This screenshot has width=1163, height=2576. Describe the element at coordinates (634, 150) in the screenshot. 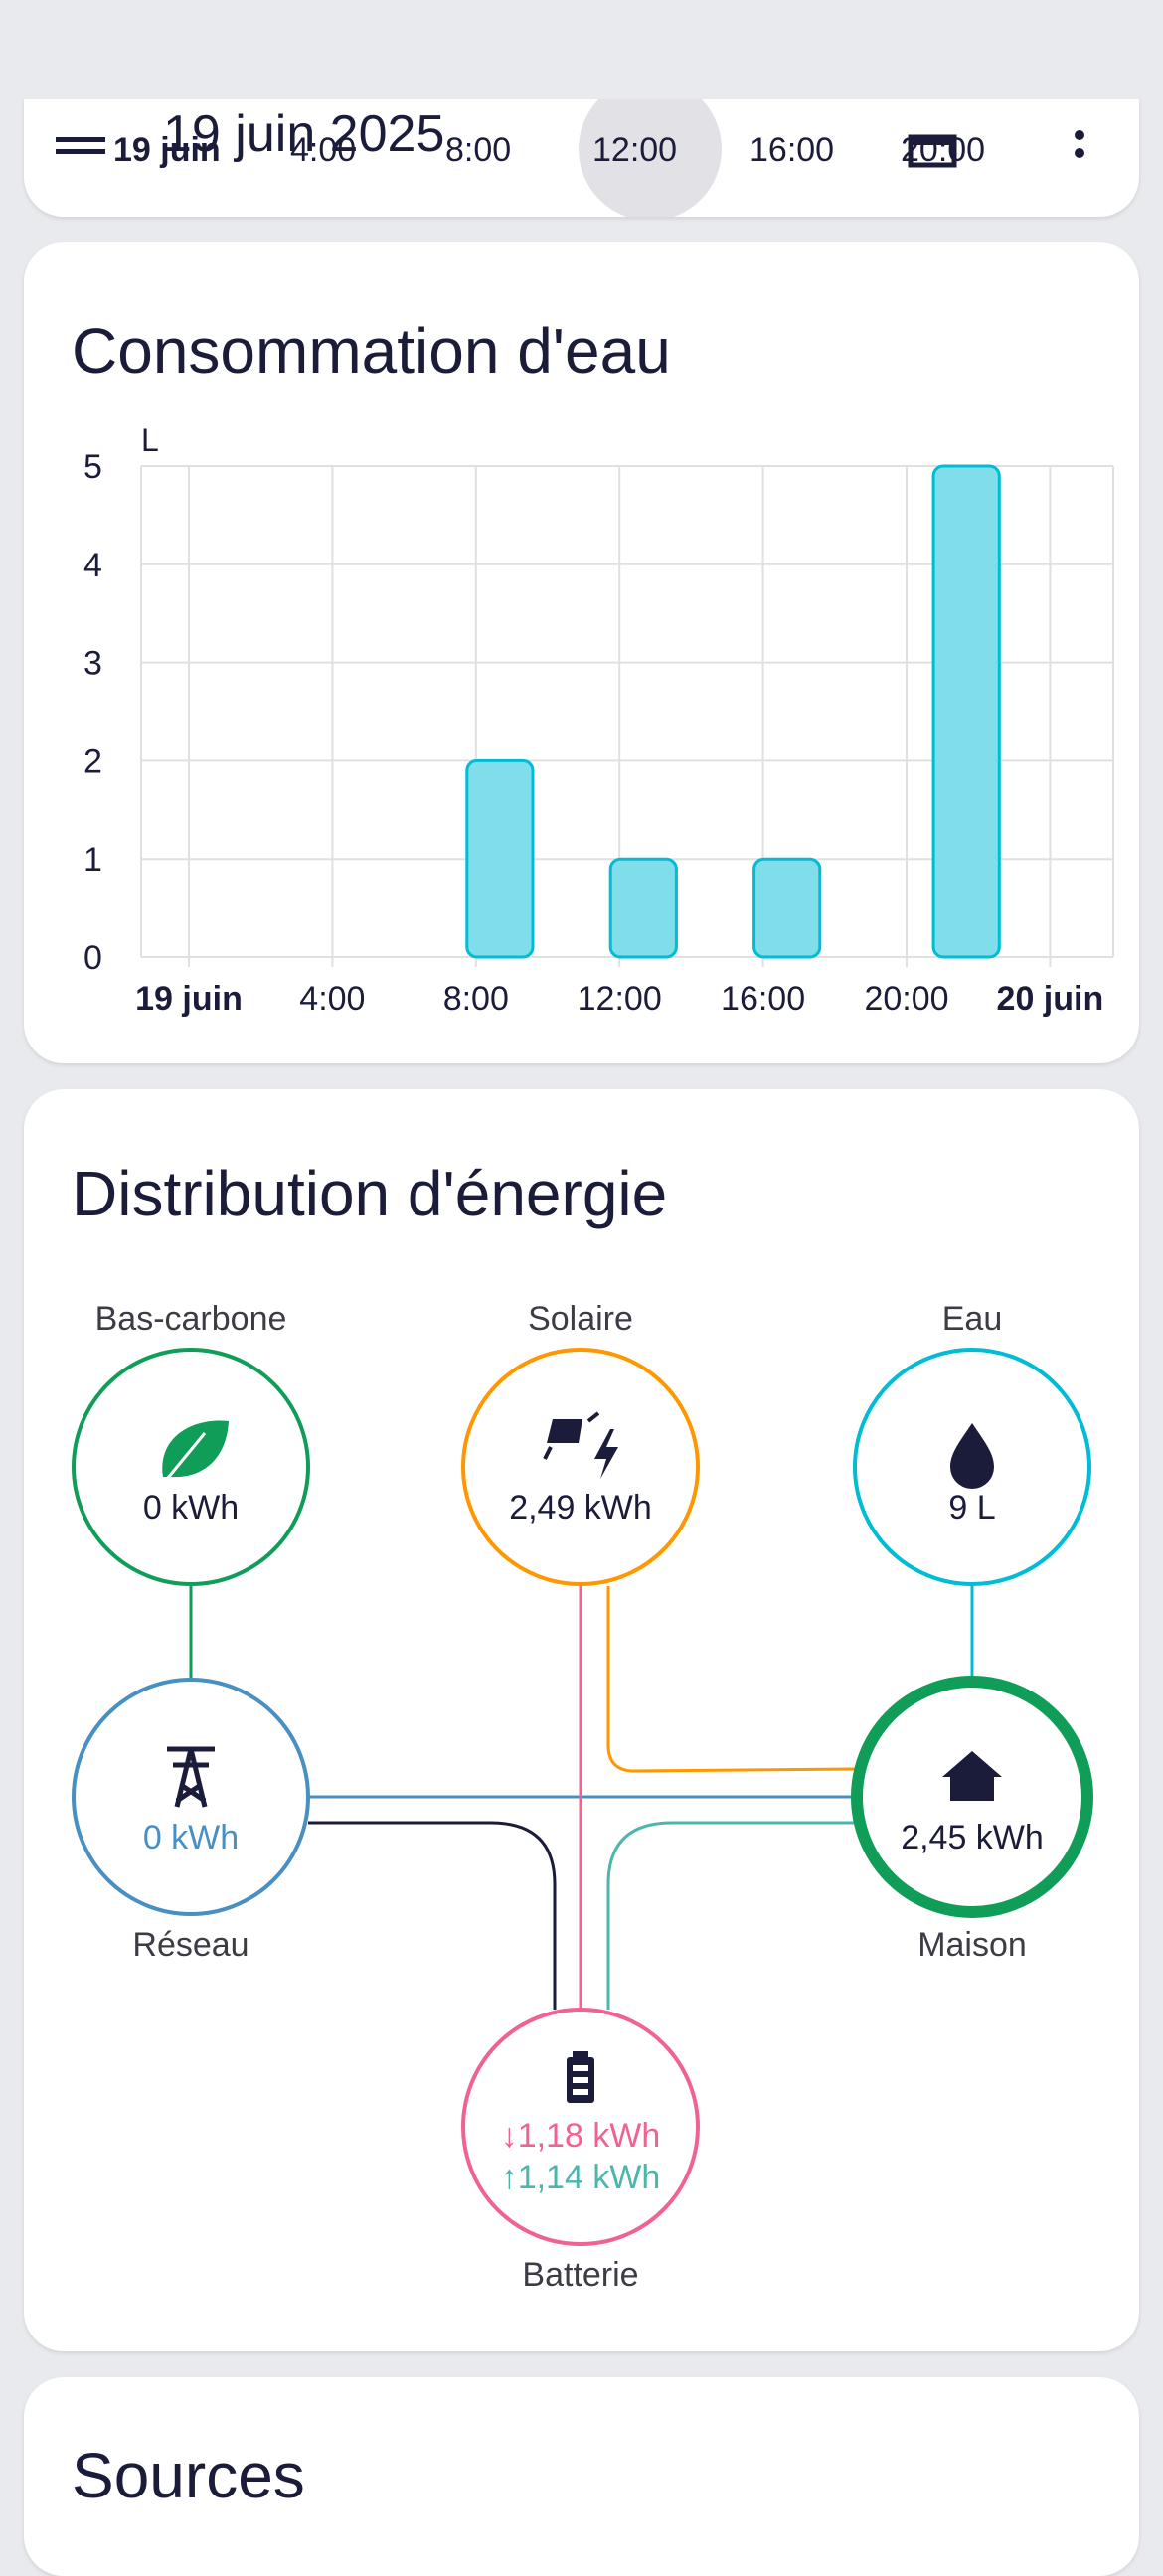

I see `tick-label: 12:00` at that location.